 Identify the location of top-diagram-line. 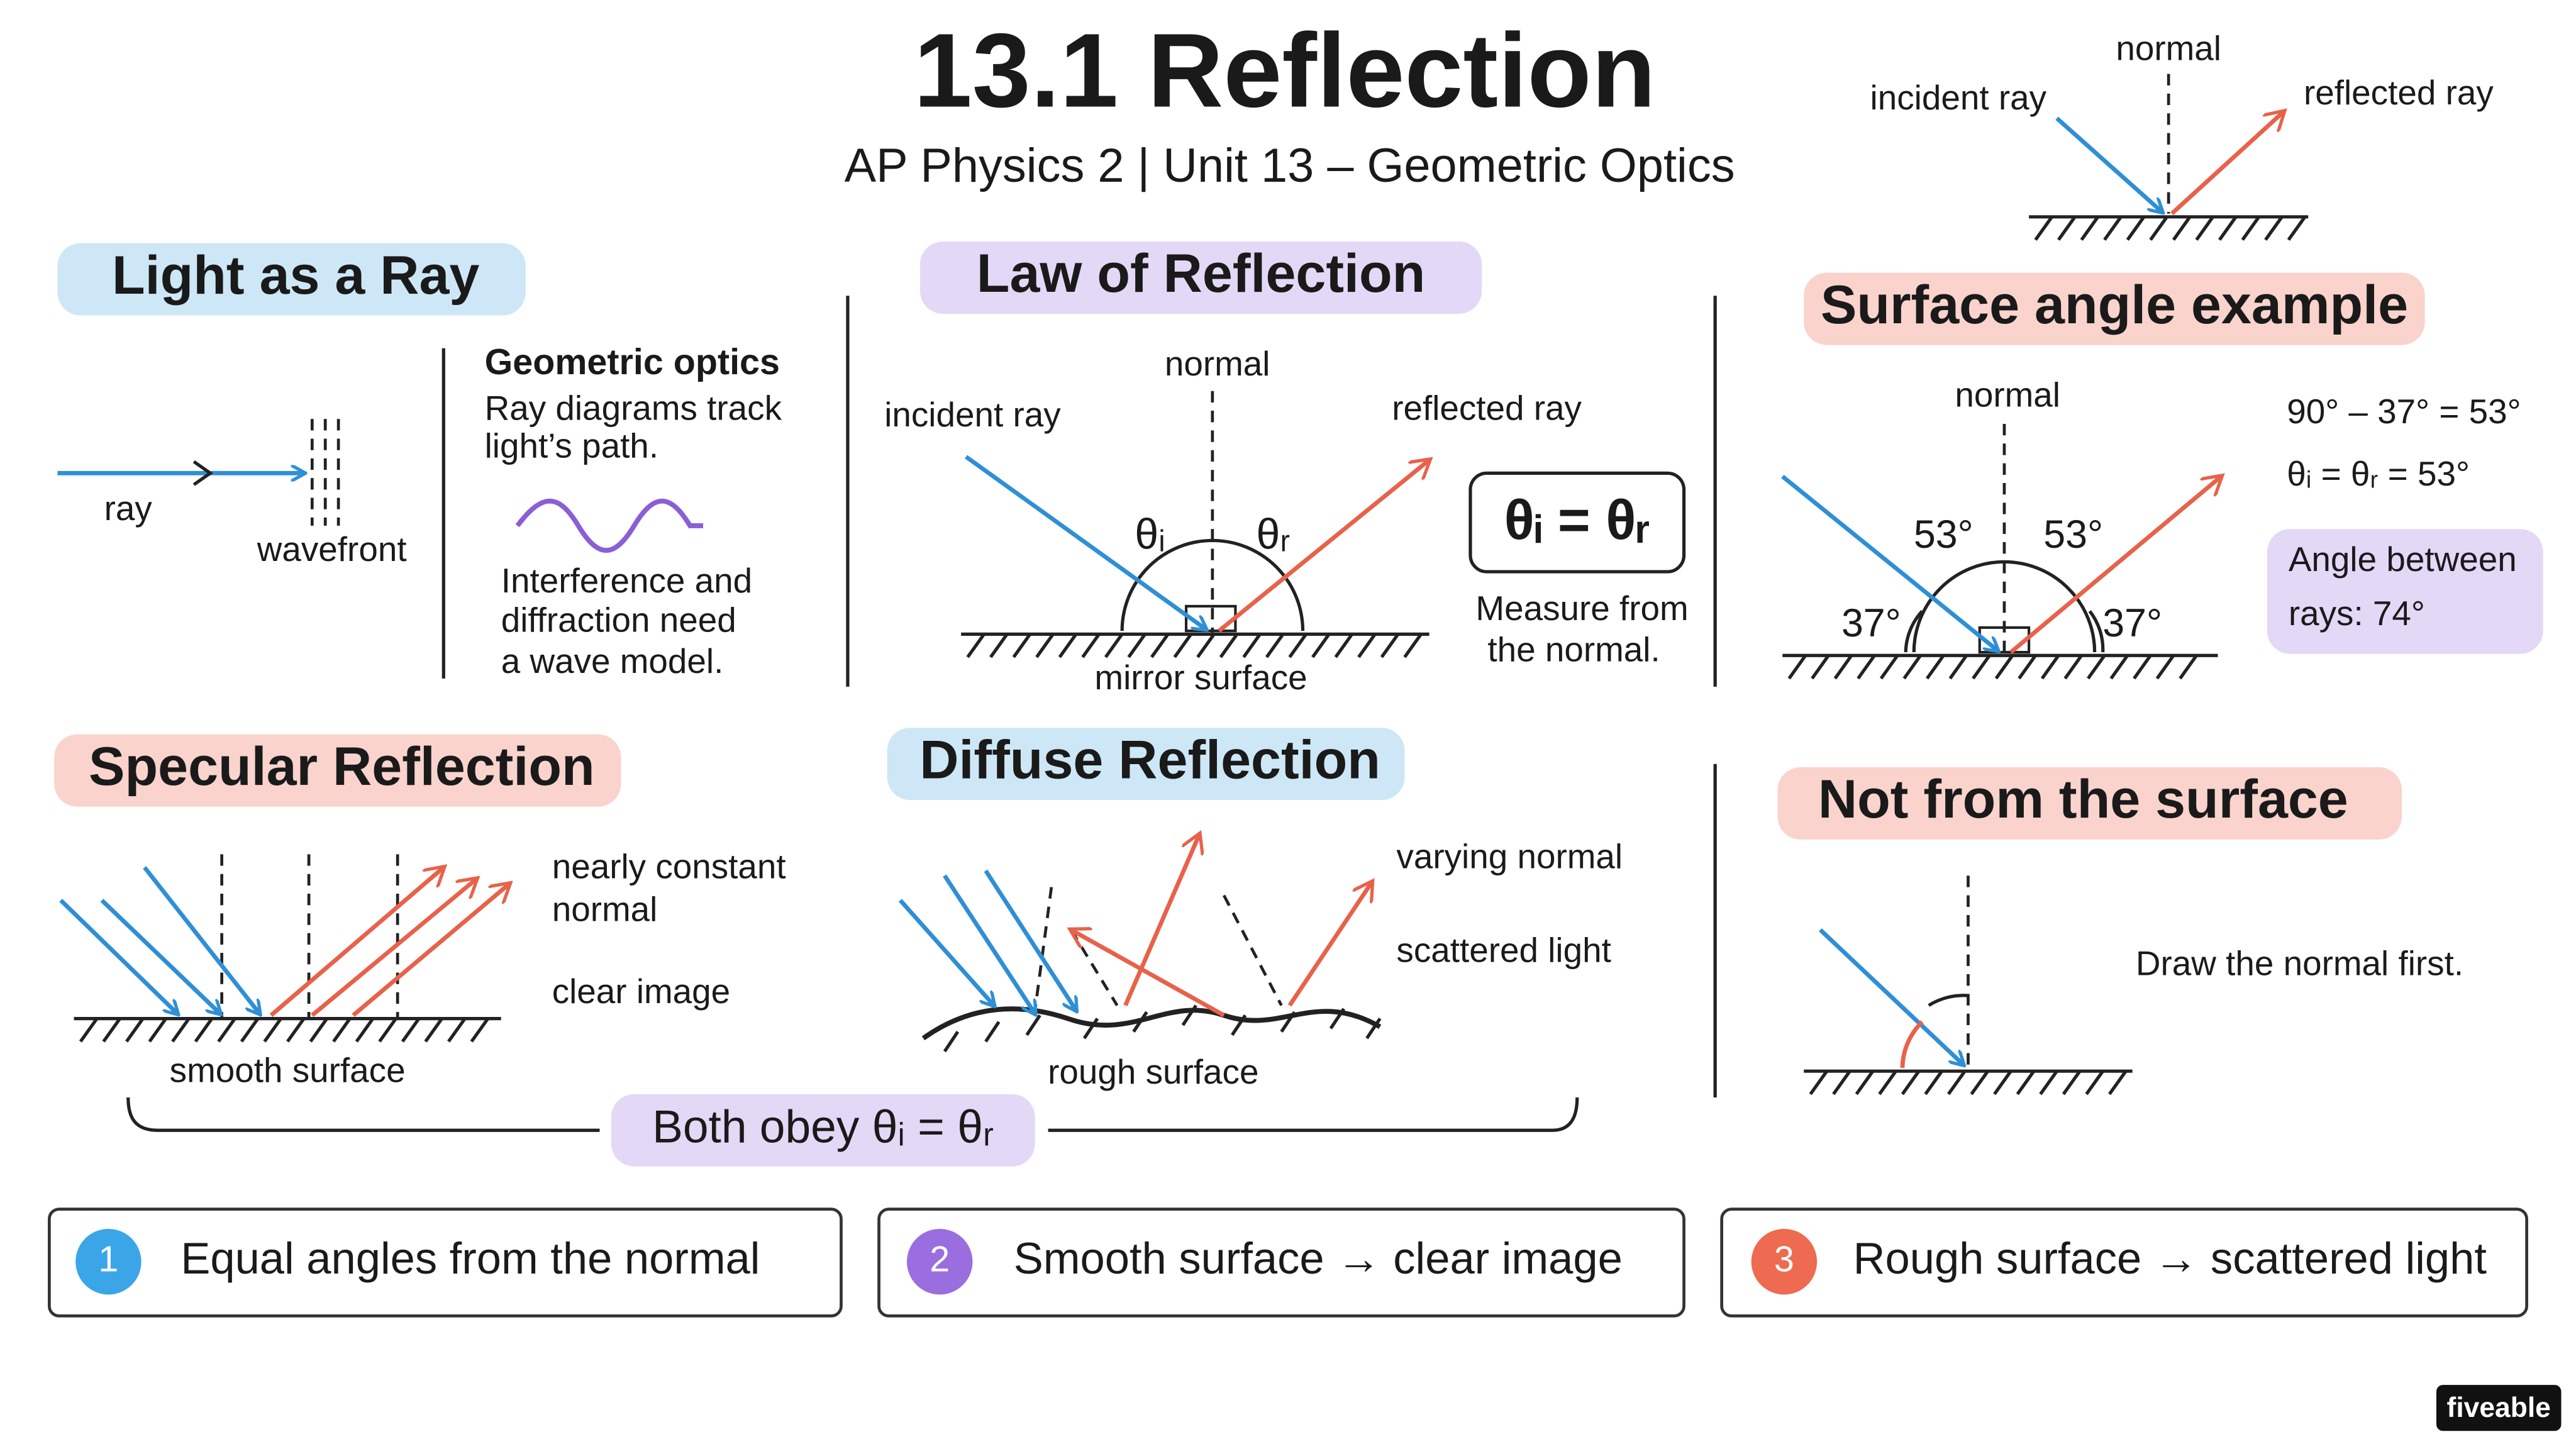
(2108, 164).